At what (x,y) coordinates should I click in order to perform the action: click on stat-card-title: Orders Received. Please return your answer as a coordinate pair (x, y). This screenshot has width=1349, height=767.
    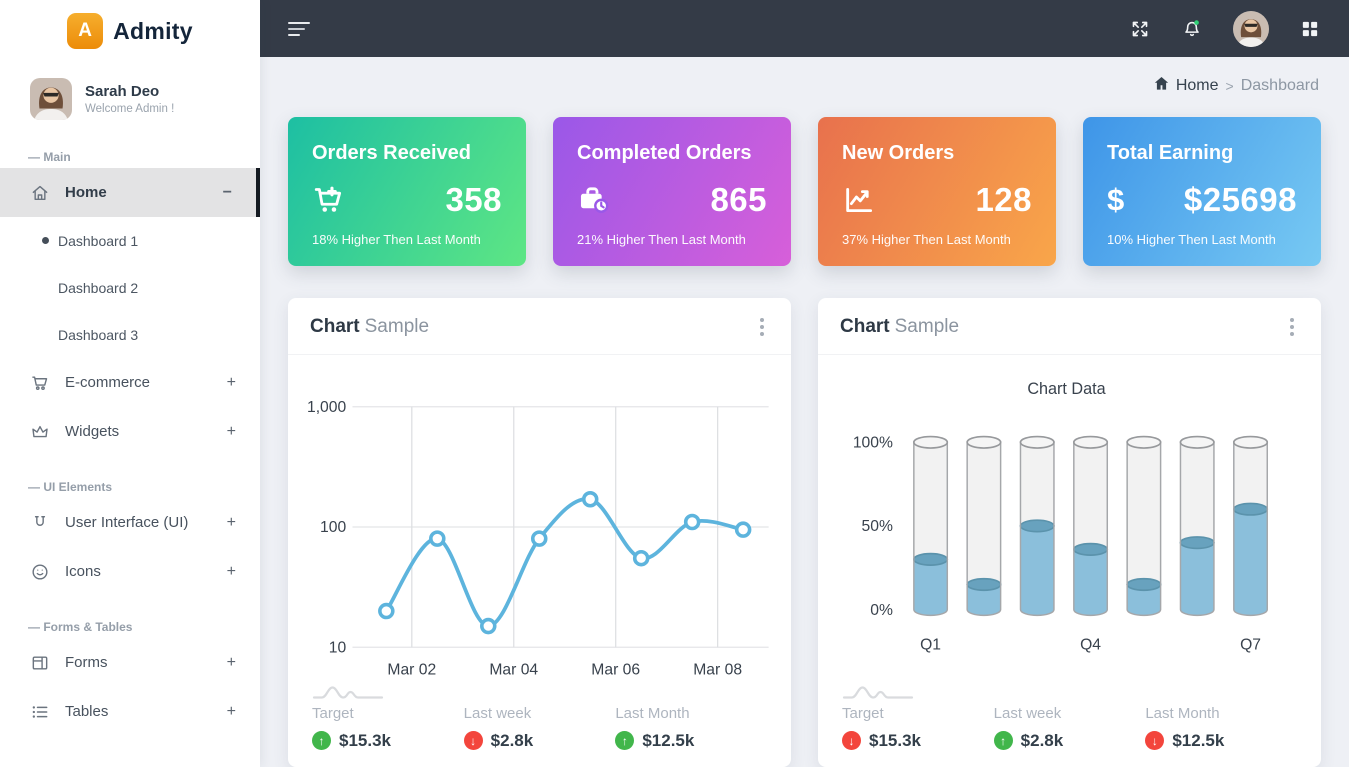
    Looking at the image, I should click on (391, 153).